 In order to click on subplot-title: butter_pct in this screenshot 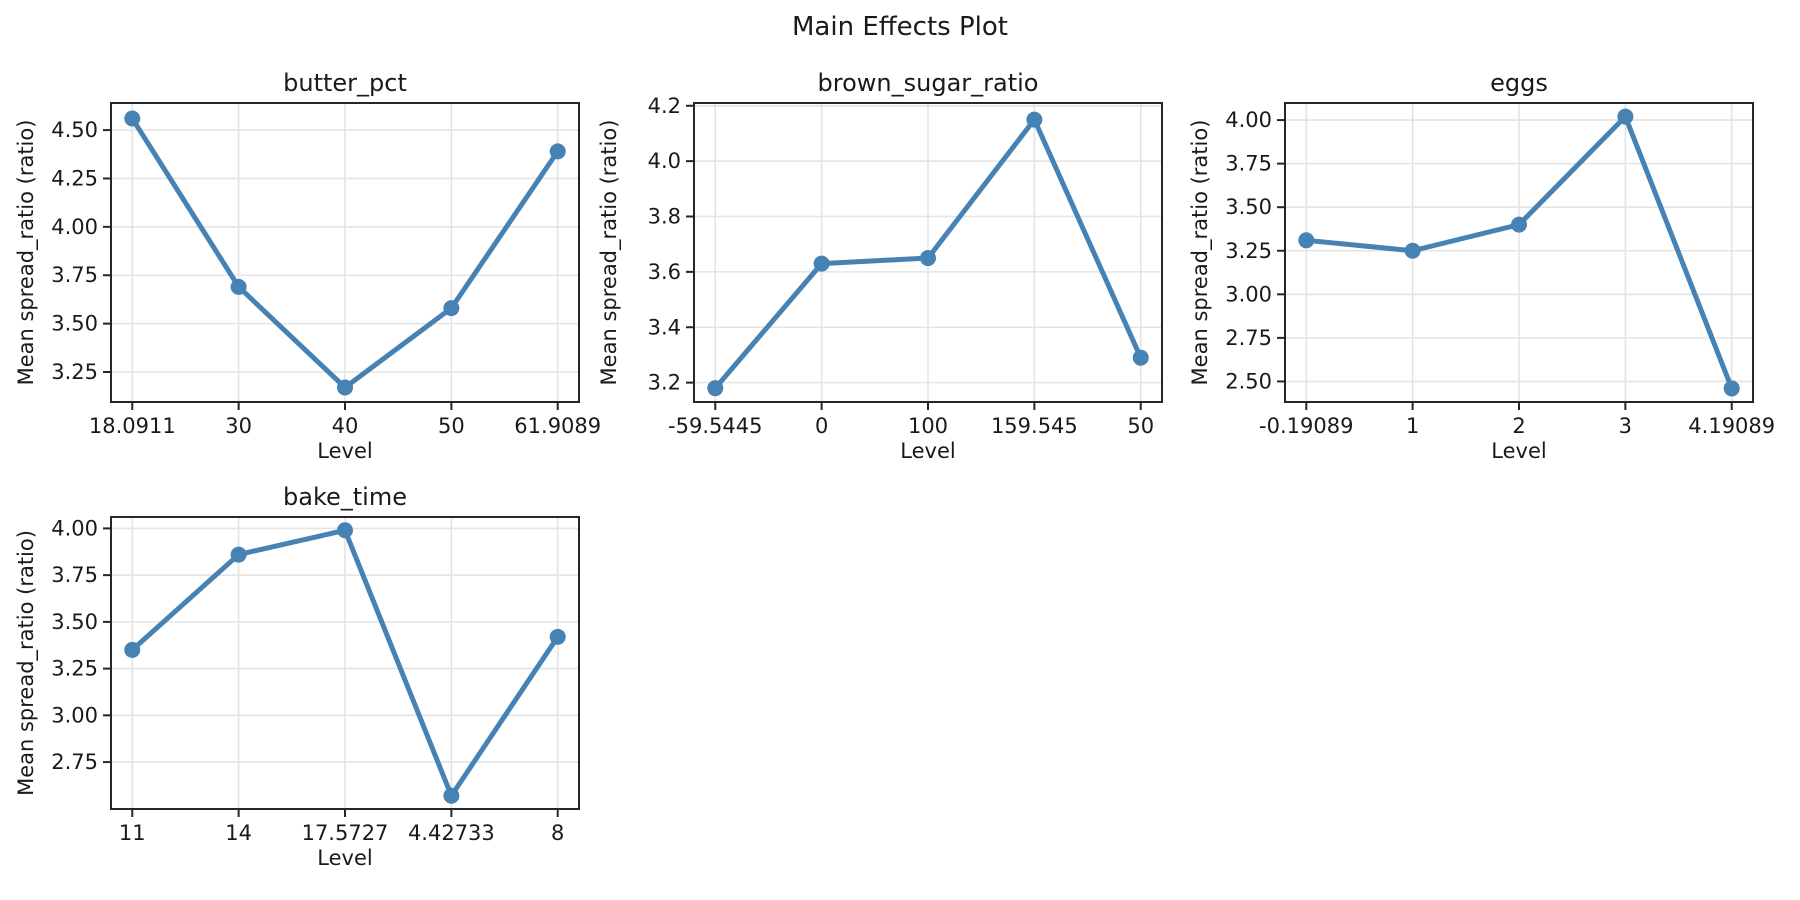, I will do `click(345, 83)`.